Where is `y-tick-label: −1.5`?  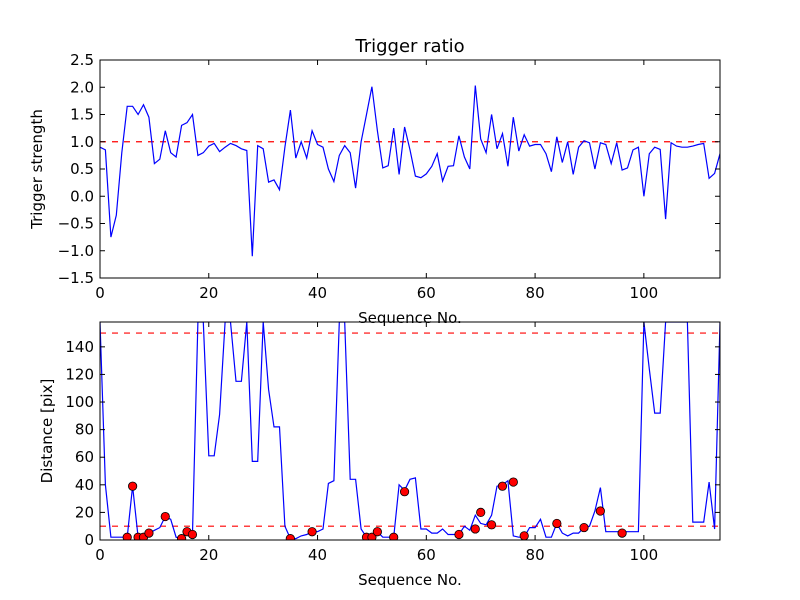 y-tick-label: −1.5 is located at coordinates (76, 278).